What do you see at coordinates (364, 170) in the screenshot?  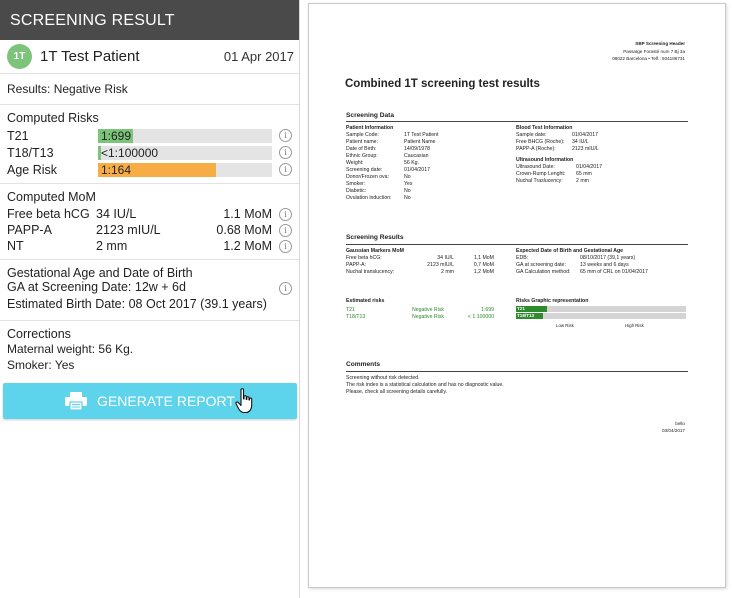 I see `field-label: Screening date:` at bounding box center [364, 170].